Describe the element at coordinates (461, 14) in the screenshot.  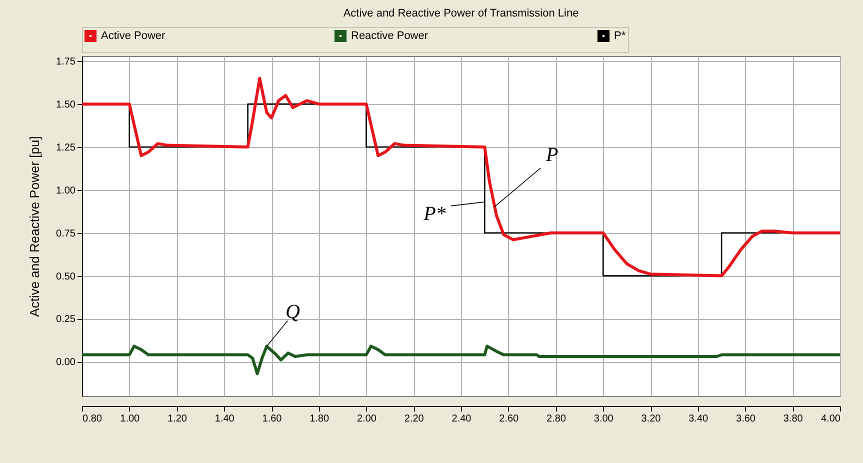
I see `chart-title: Active and Reactive Power of Transmission Line` at that location.